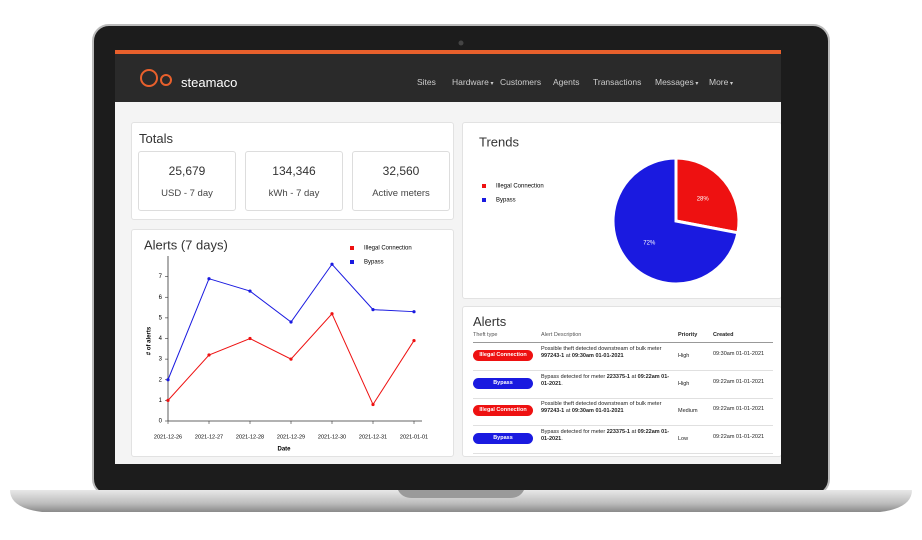  What do you see at coordinates (294, 181) in the screenshot?
I see `total-card: 134,346 kWh - 7 day` at bounding box center [294, 181].